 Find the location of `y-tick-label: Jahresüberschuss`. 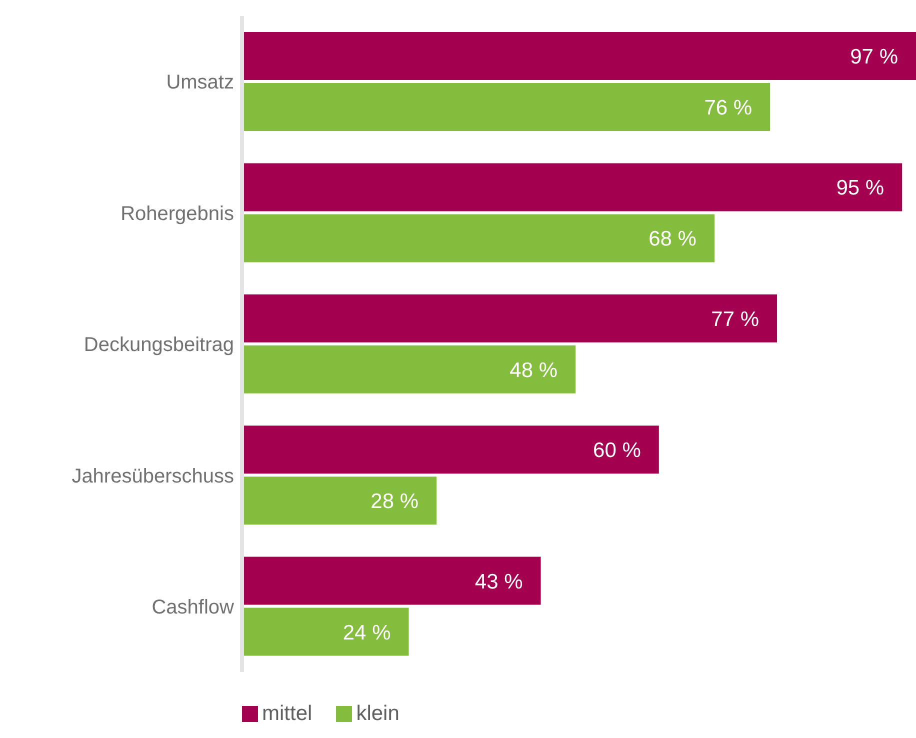

y-tick-label: Jahresüberschuss is located at coordinates (153, 476).